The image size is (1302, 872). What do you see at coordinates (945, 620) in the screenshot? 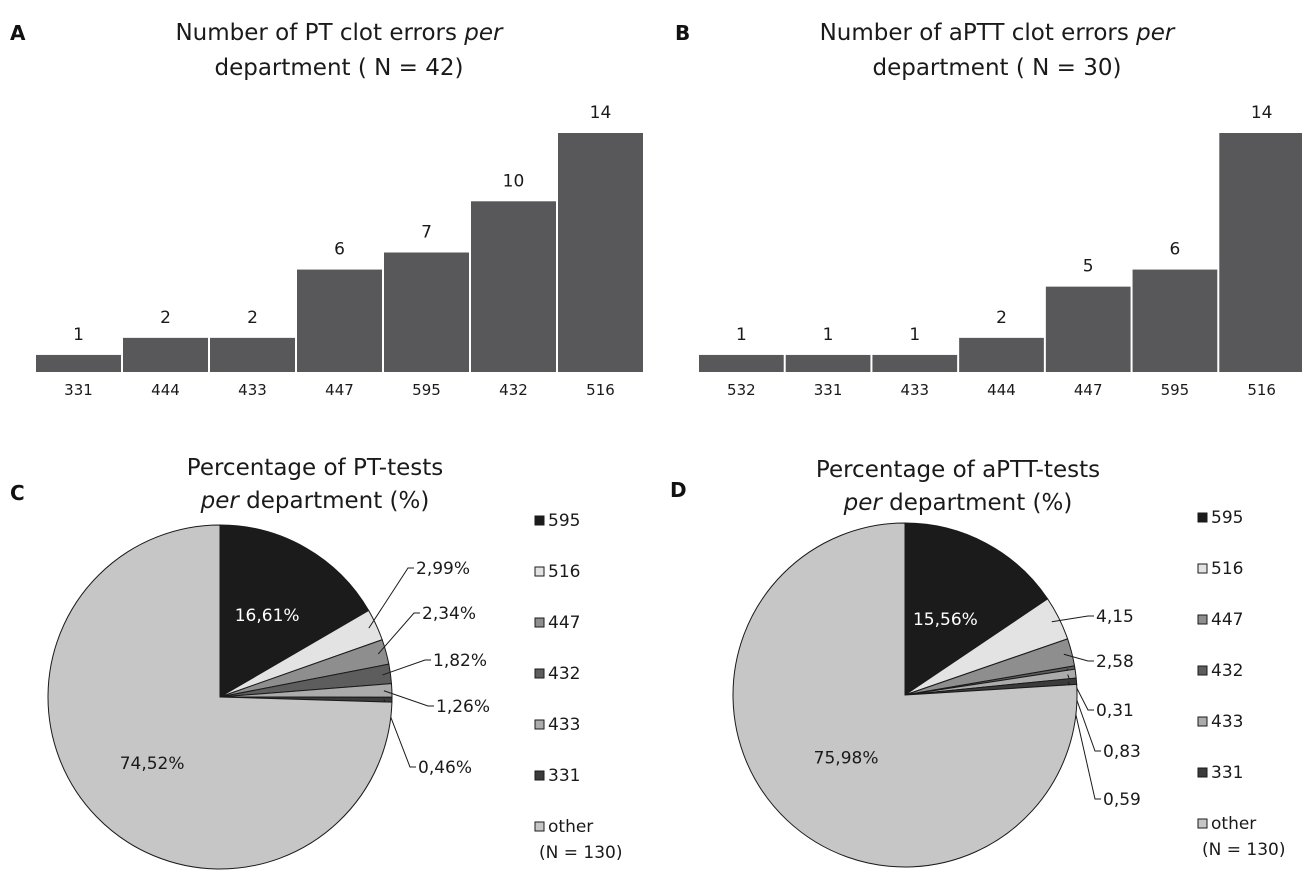
I see `data-label: 15,56%` at bounding box center [945, 620].